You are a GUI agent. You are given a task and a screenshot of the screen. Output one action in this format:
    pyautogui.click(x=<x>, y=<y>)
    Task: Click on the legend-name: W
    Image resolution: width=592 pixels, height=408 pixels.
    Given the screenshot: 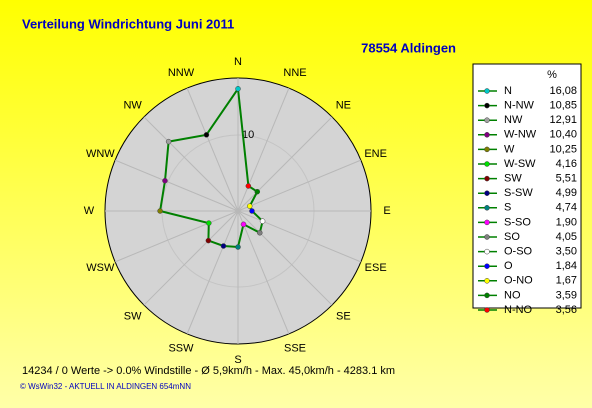 What is the action you would take?
    pyautogui.click(x=509, y=149)
    